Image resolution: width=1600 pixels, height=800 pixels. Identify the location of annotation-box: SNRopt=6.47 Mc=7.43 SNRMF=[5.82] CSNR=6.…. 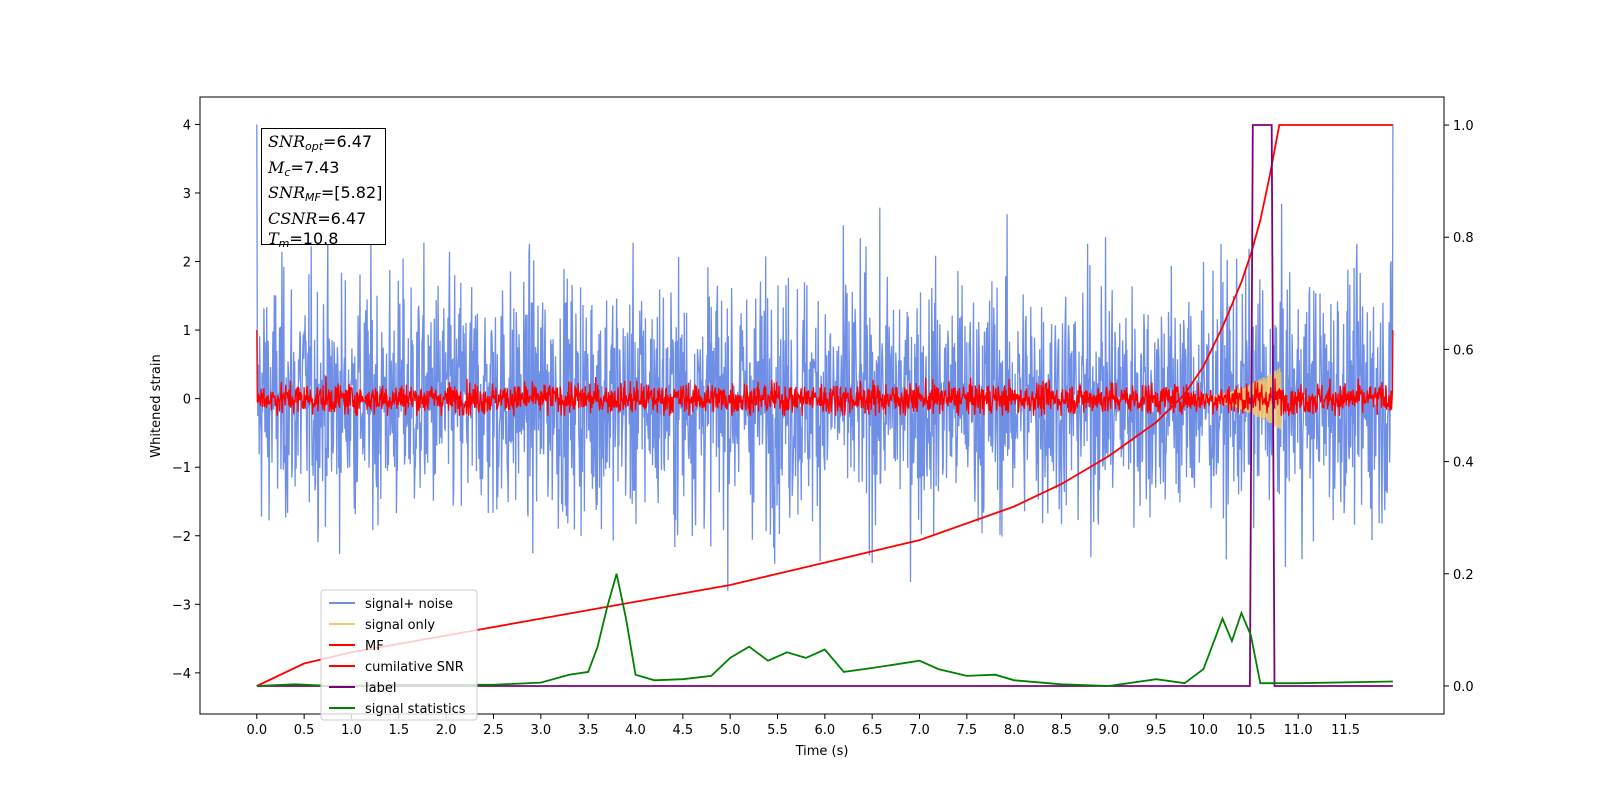
(323, 189).